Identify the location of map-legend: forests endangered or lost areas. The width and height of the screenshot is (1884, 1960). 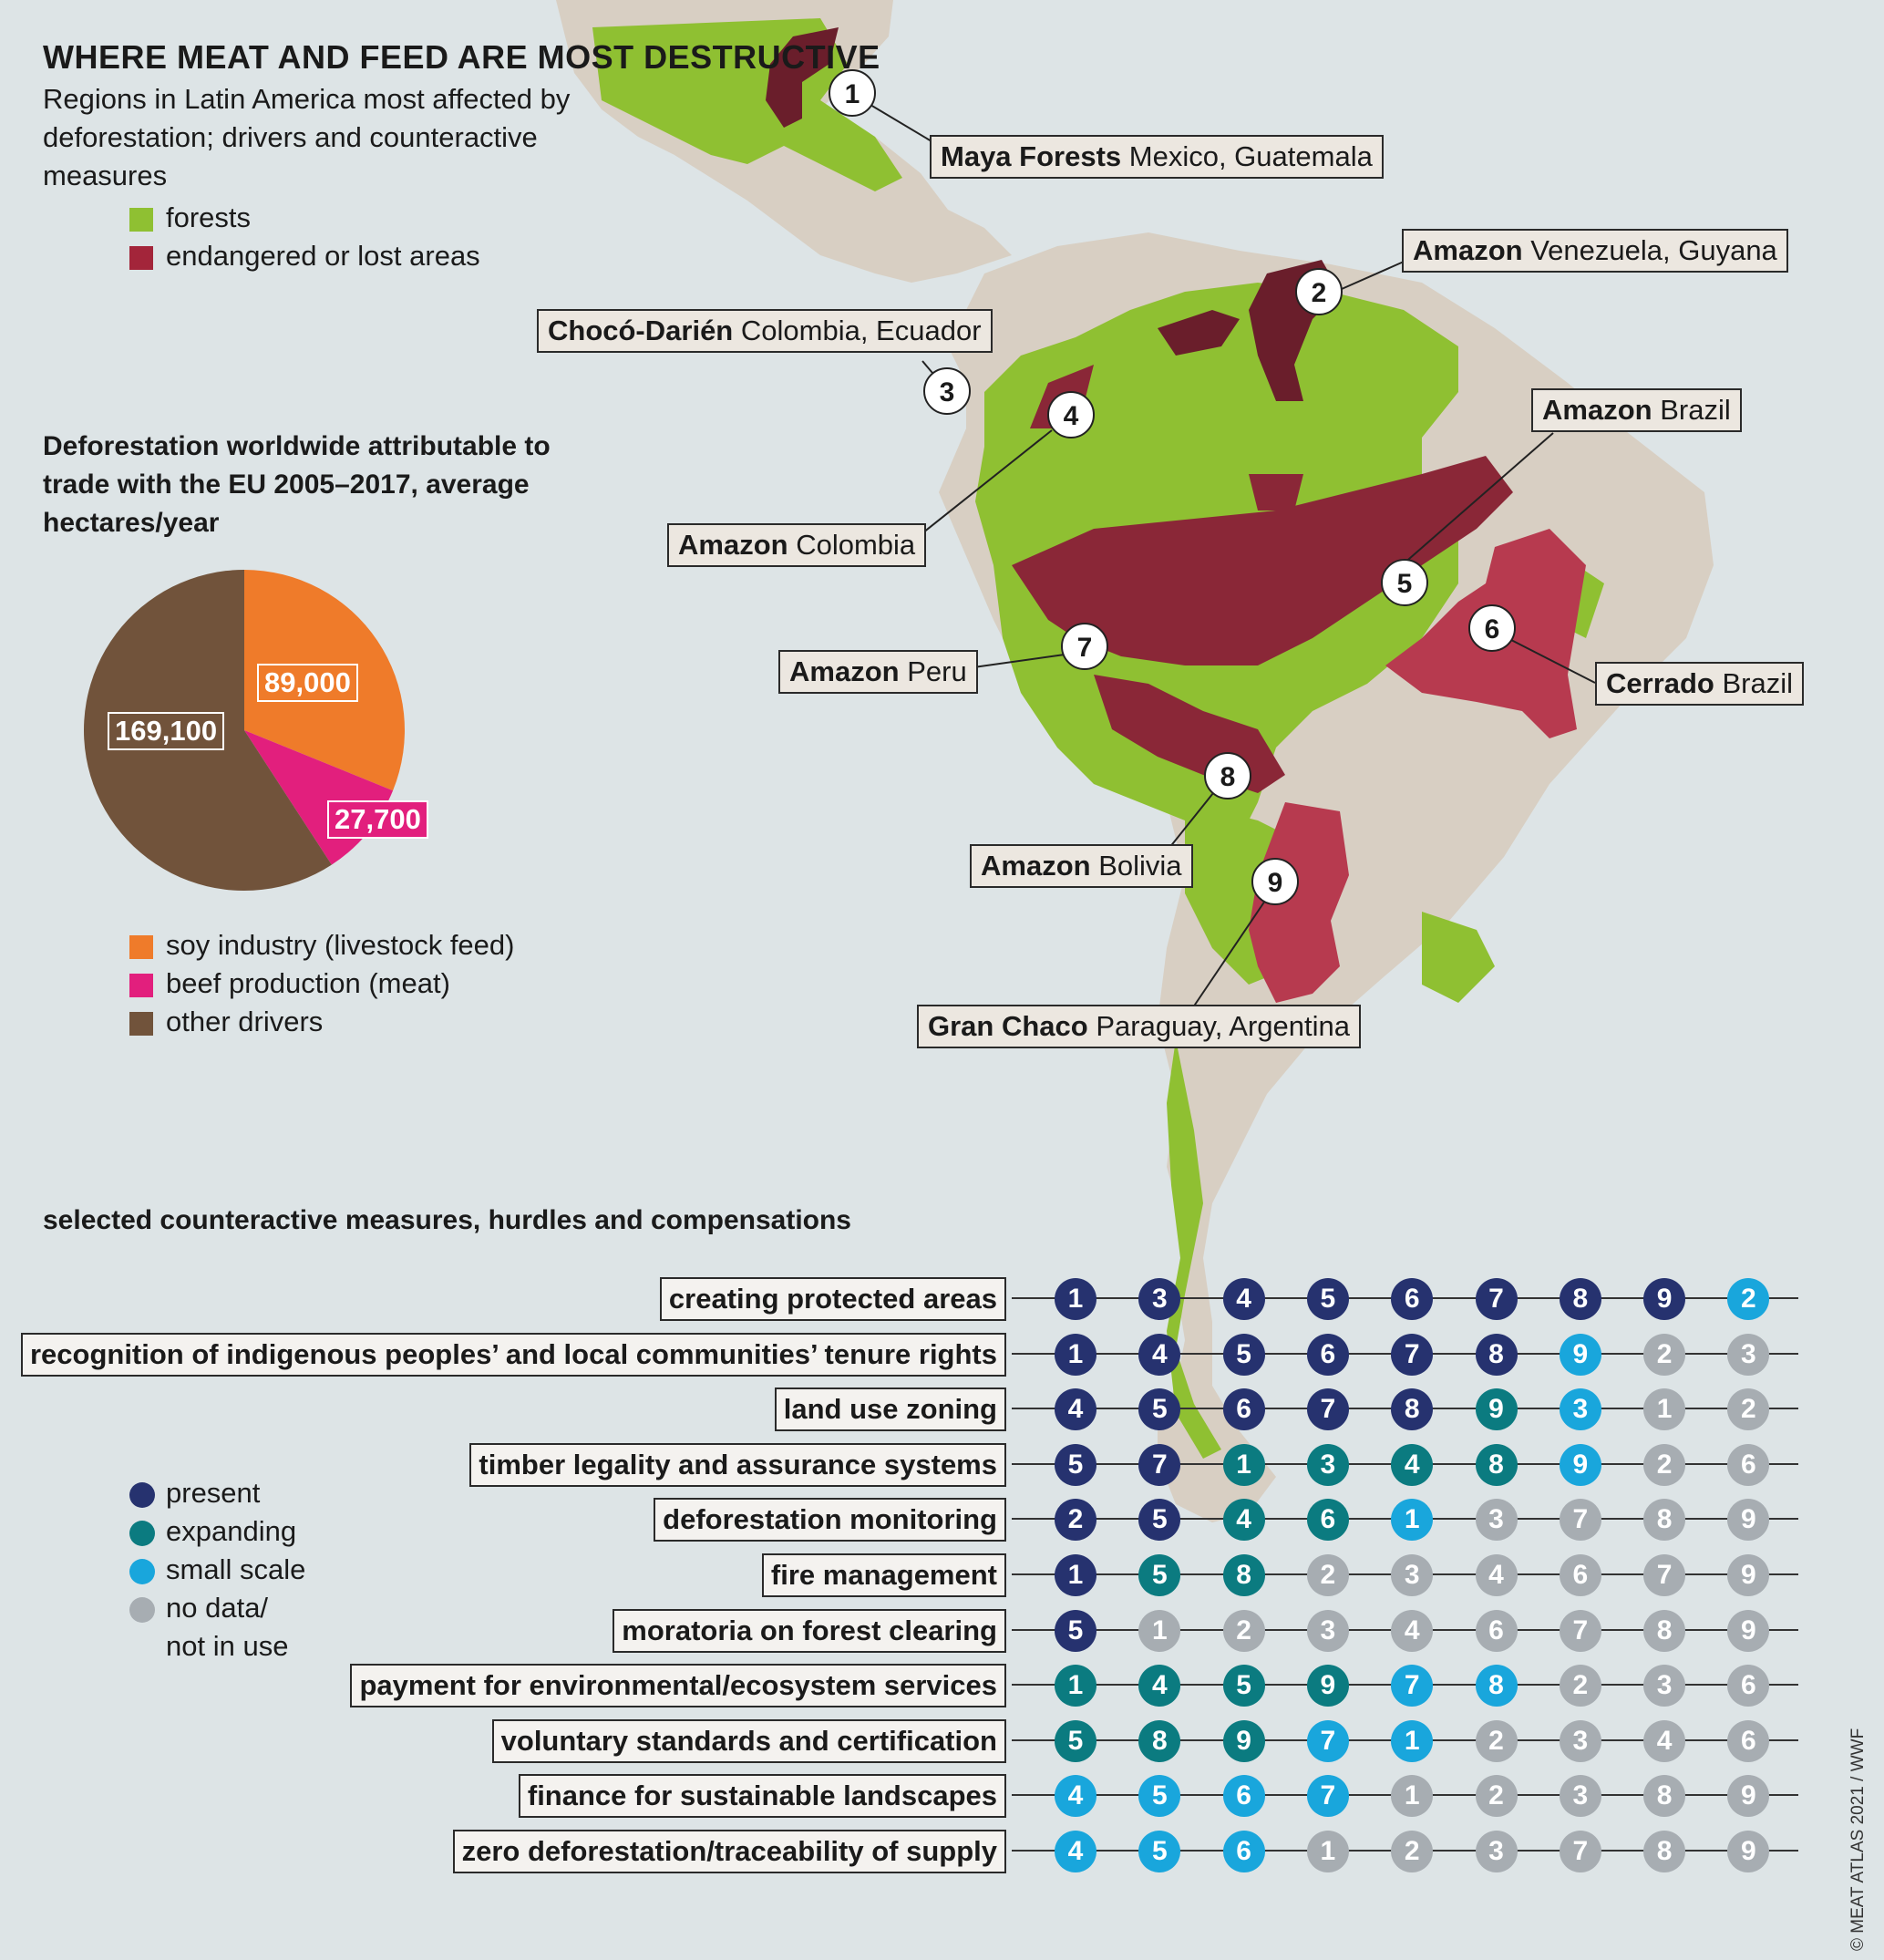
(304, 237).